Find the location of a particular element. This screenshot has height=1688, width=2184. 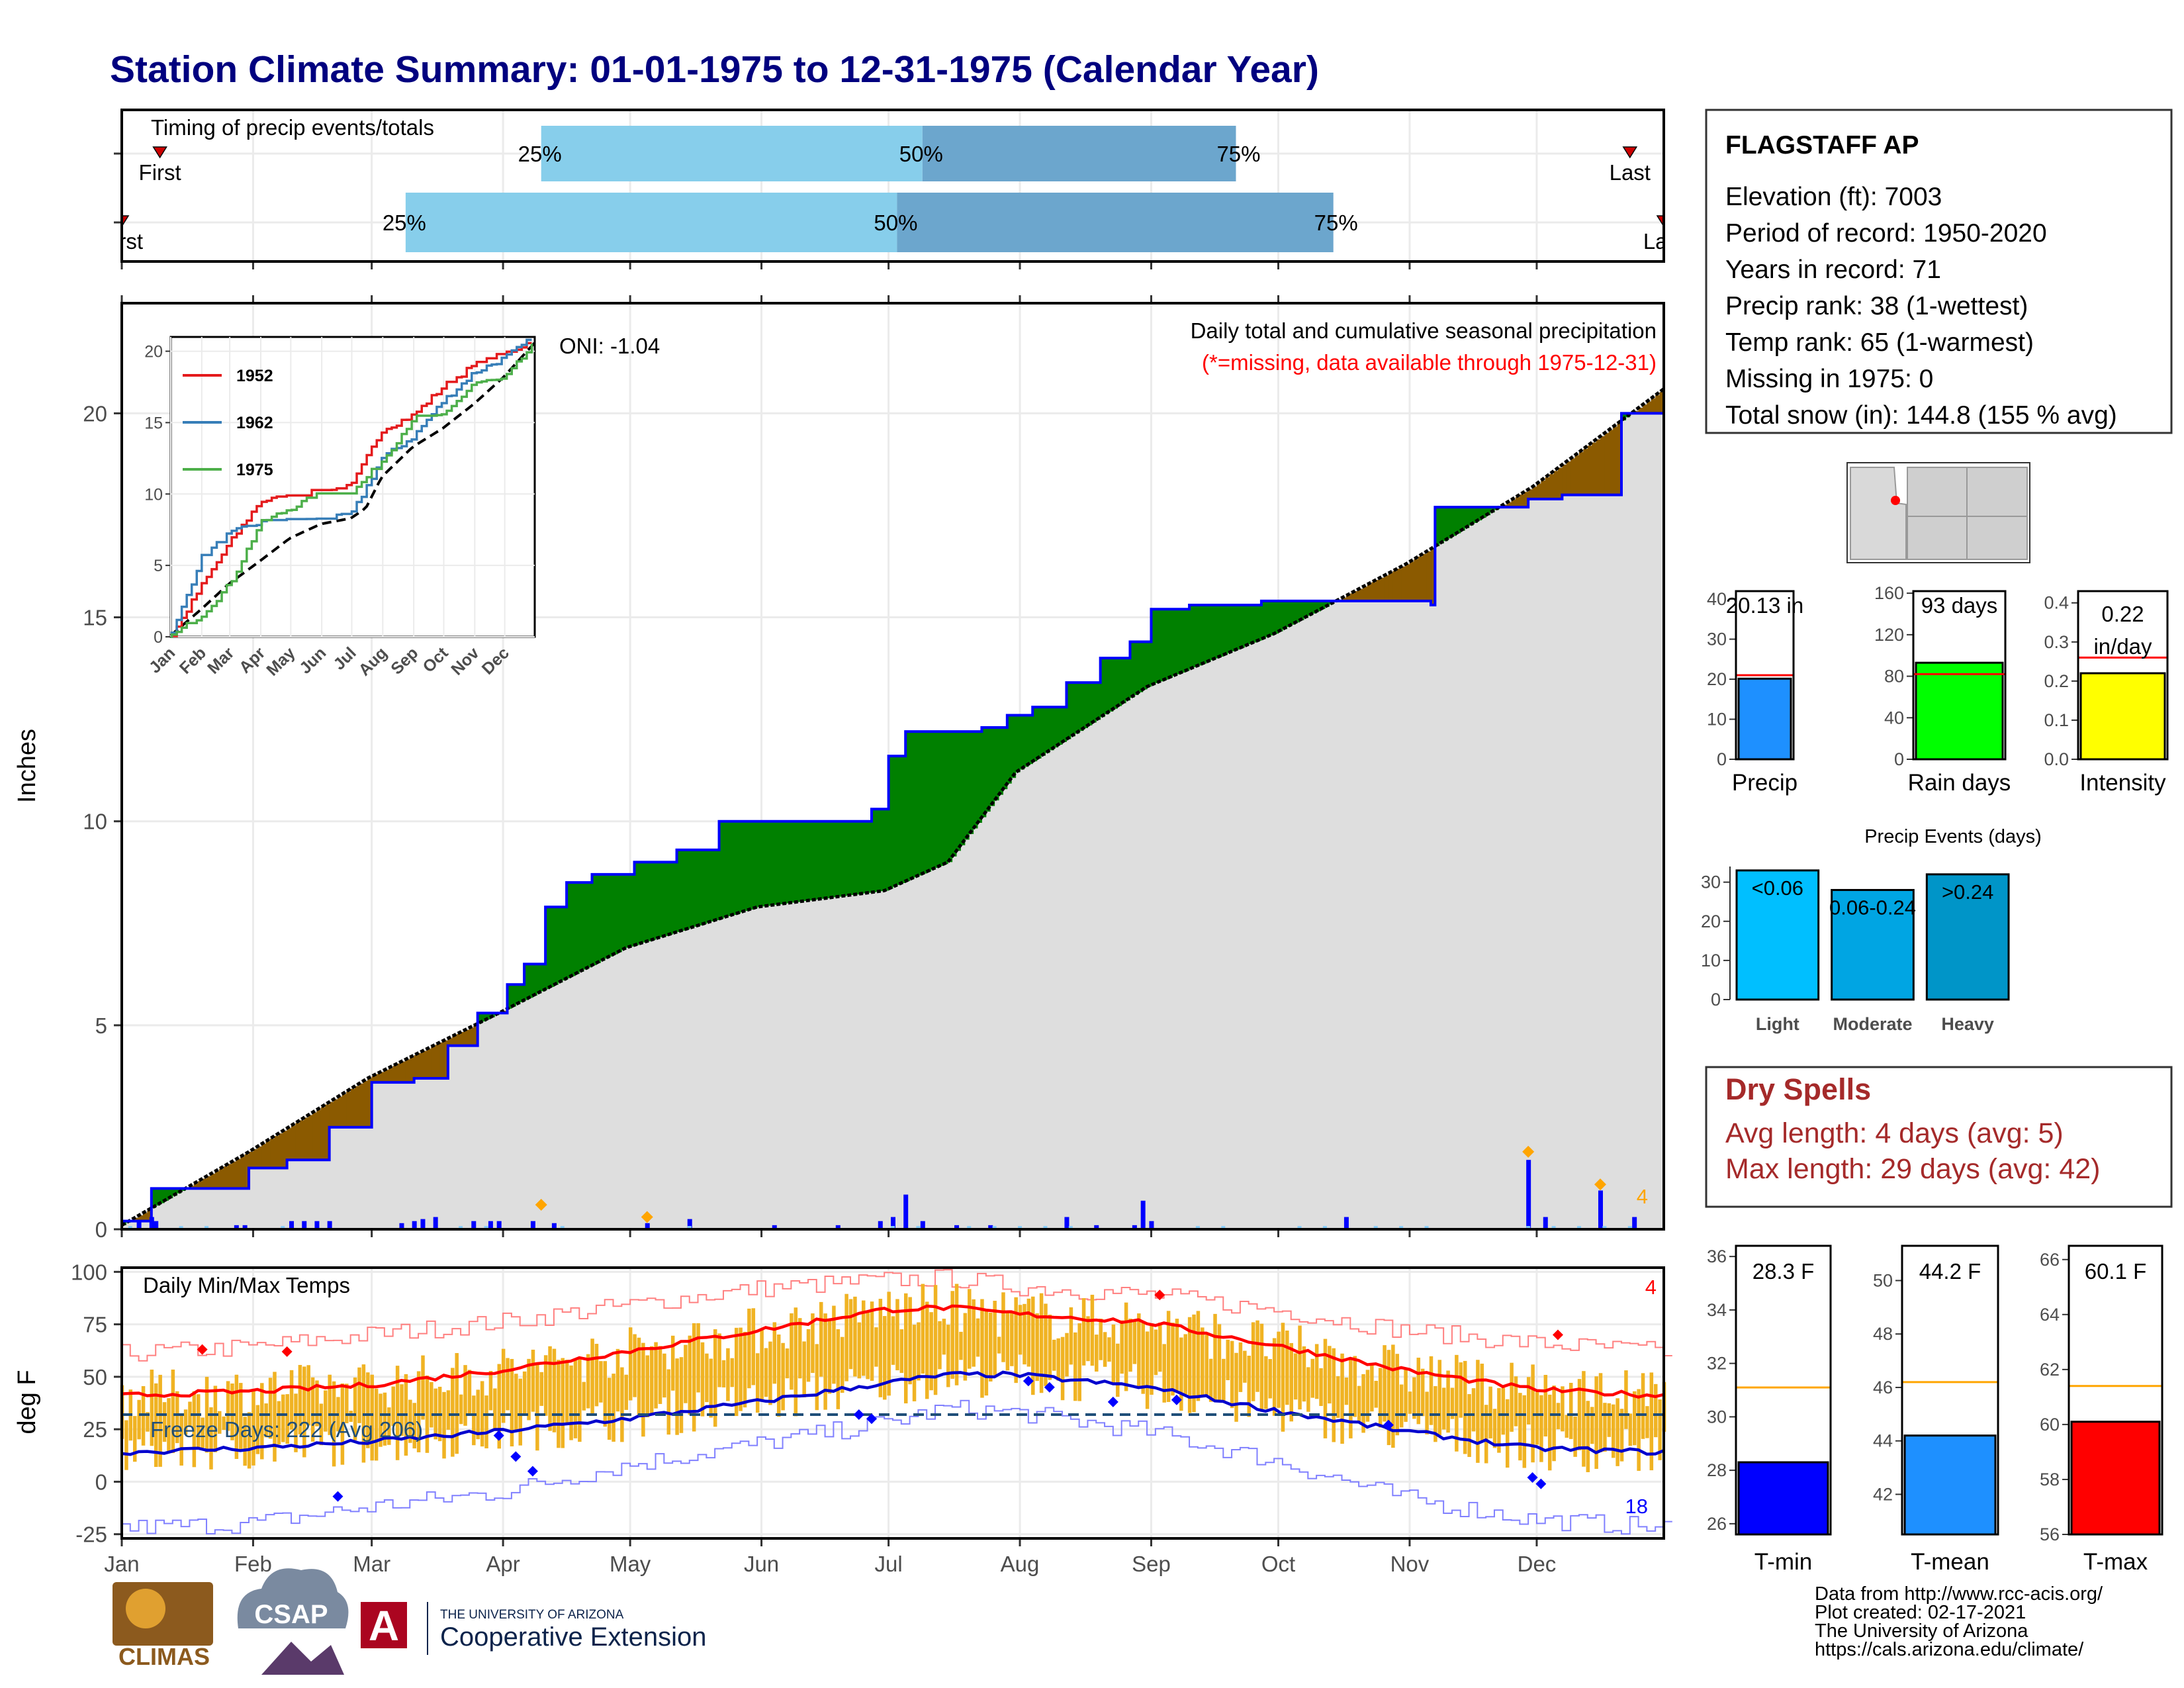

month-label: Nov is located at coordinates (1410, 1564).